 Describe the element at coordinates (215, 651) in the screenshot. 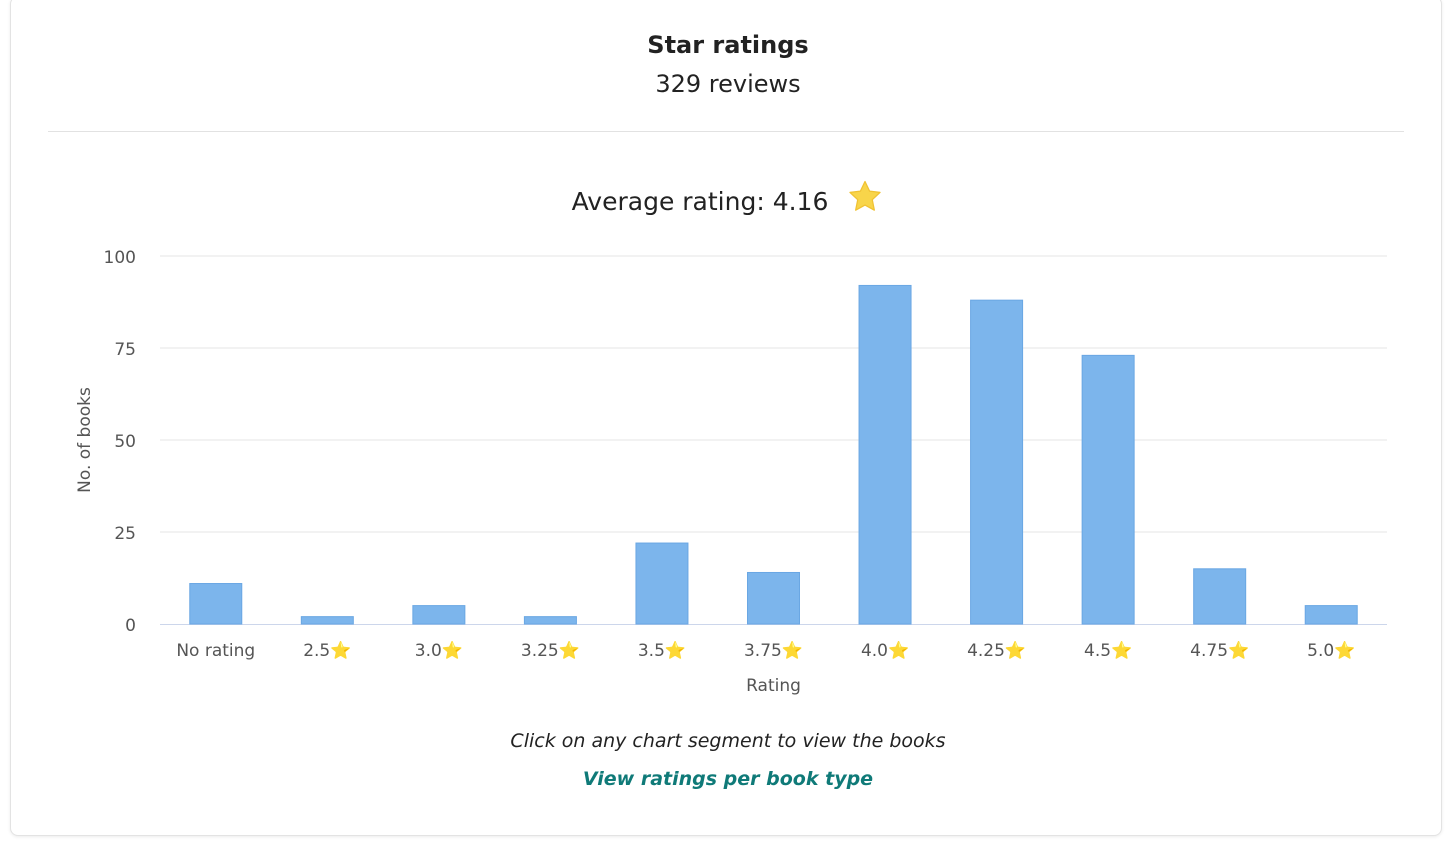

I see `x-tick-label: No rating` at that location.